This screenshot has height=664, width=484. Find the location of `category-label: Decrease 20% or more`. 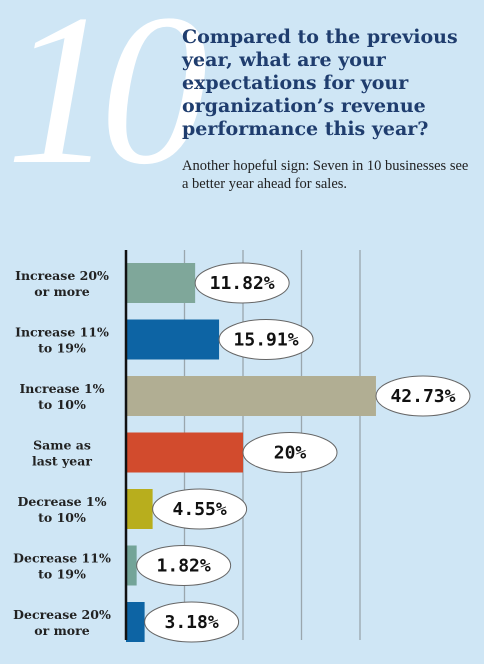

category-label: Decrease 20% or more is located at coordinates (62, 622).